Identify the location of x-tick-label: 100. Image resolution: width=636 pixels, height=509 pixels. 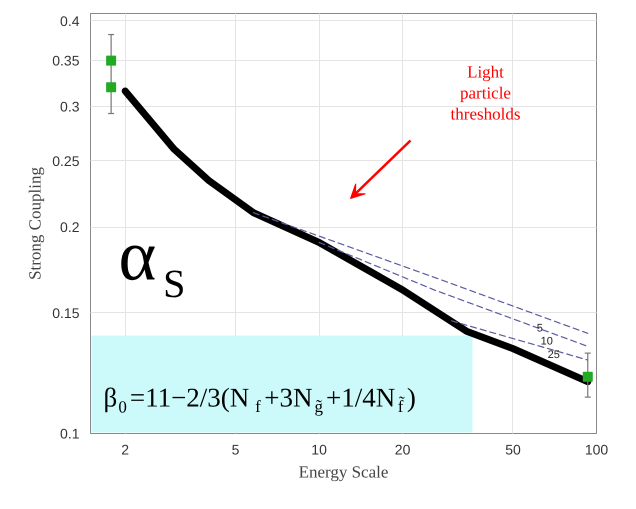
(596, 450).